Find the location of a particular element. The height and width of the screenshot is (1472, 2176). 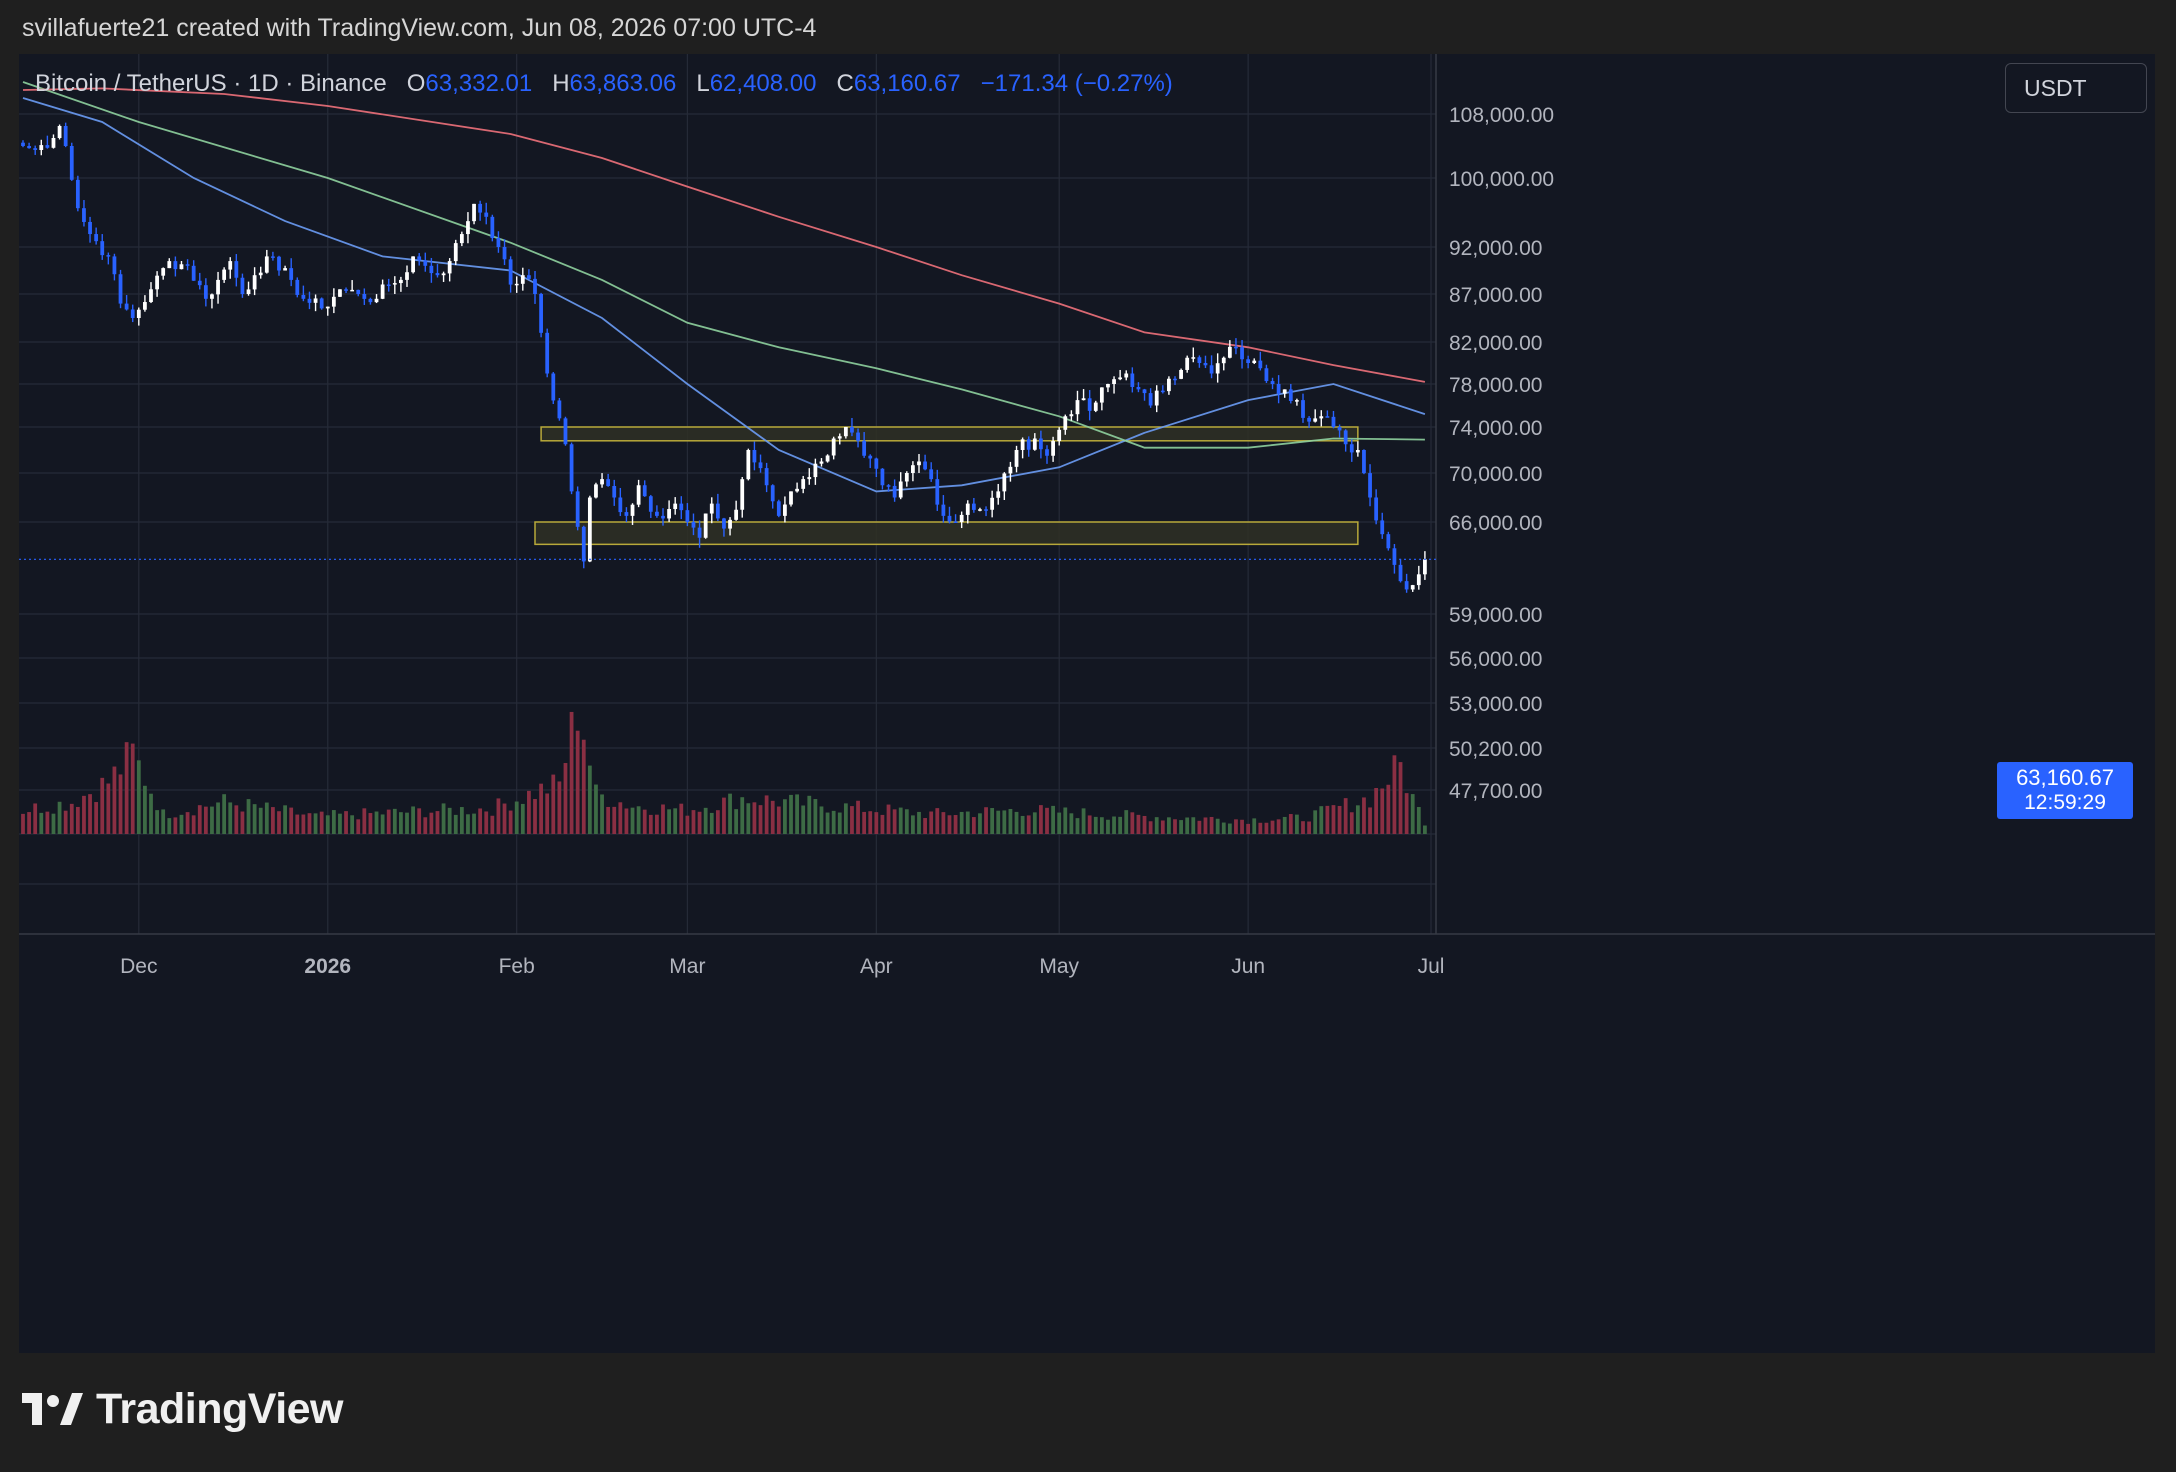

close-key: C is located at coordinates (845, 83).